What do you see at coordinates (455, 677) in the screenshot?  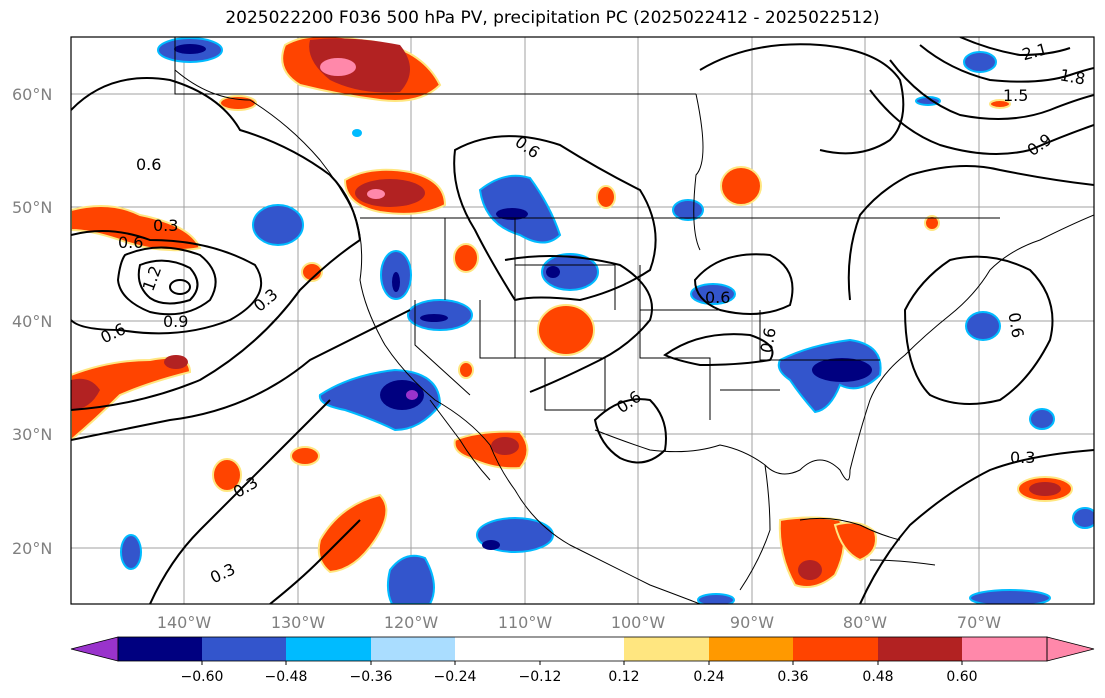 I see `colorbar-label: −0.24` at bounding box center [455, 677].